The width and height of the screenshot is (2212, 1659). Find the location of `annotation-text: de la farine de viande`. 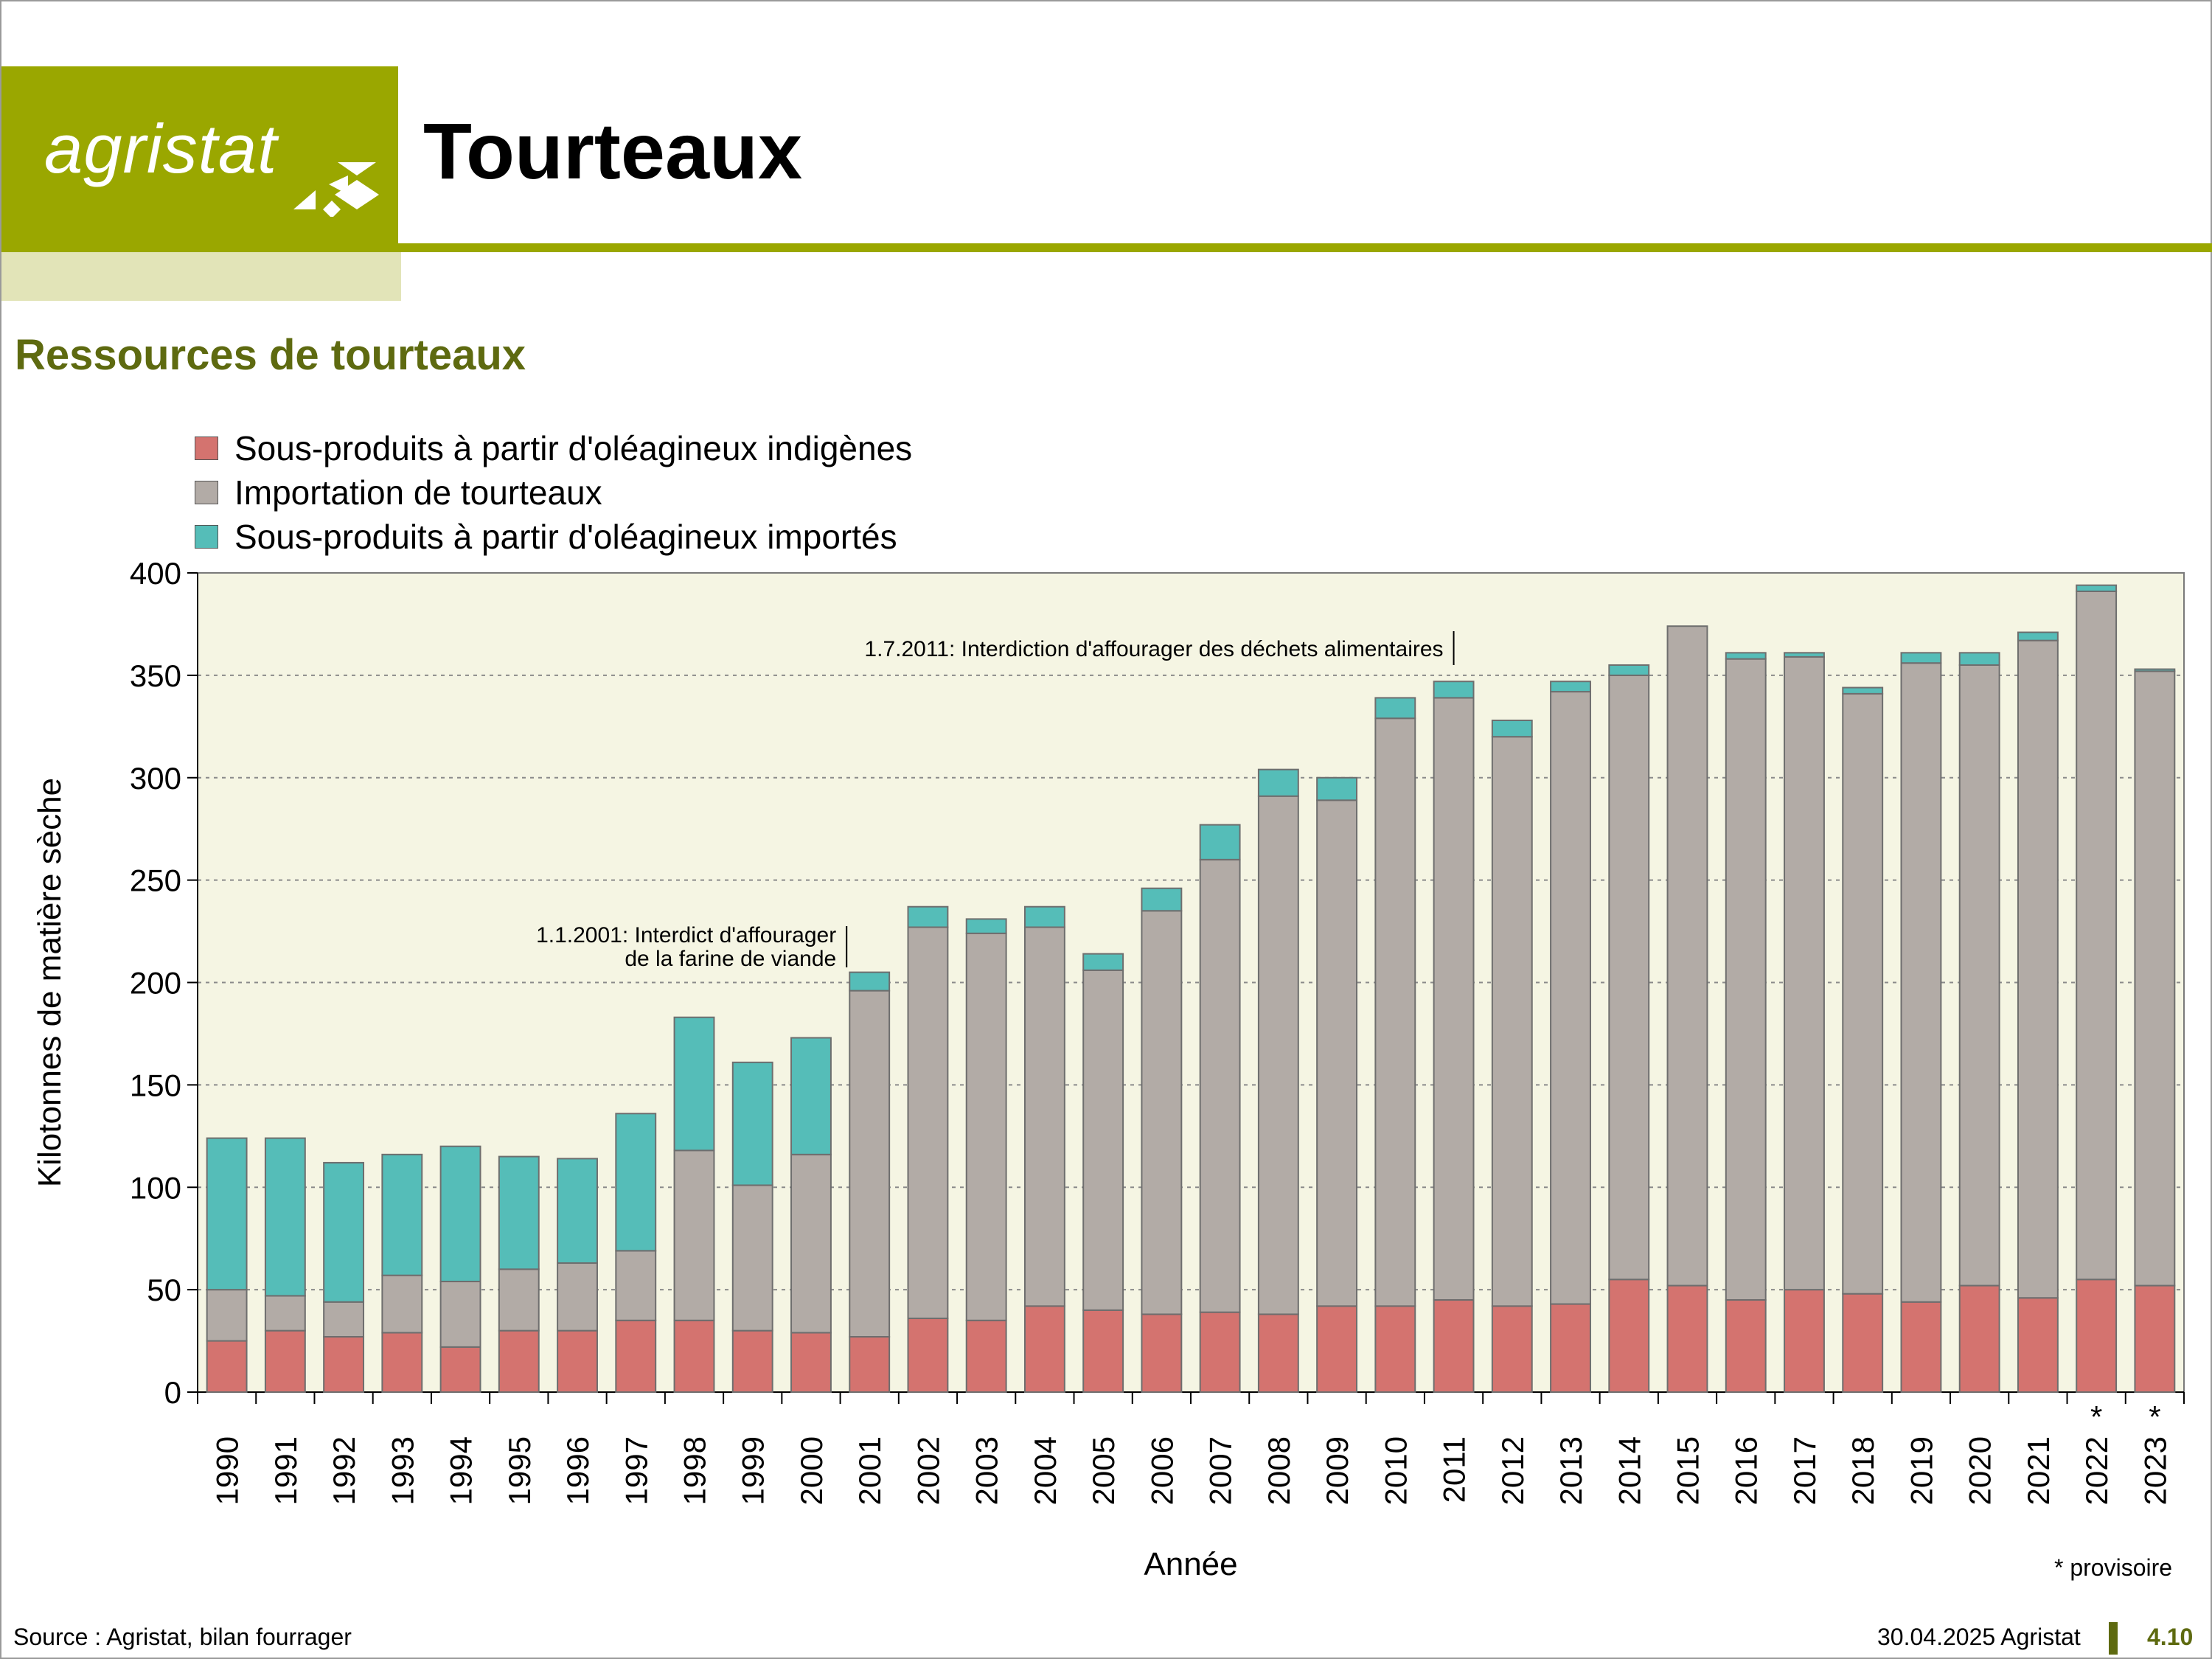

annotation-text: de la farine de viande is located at coordinates (730, 959).